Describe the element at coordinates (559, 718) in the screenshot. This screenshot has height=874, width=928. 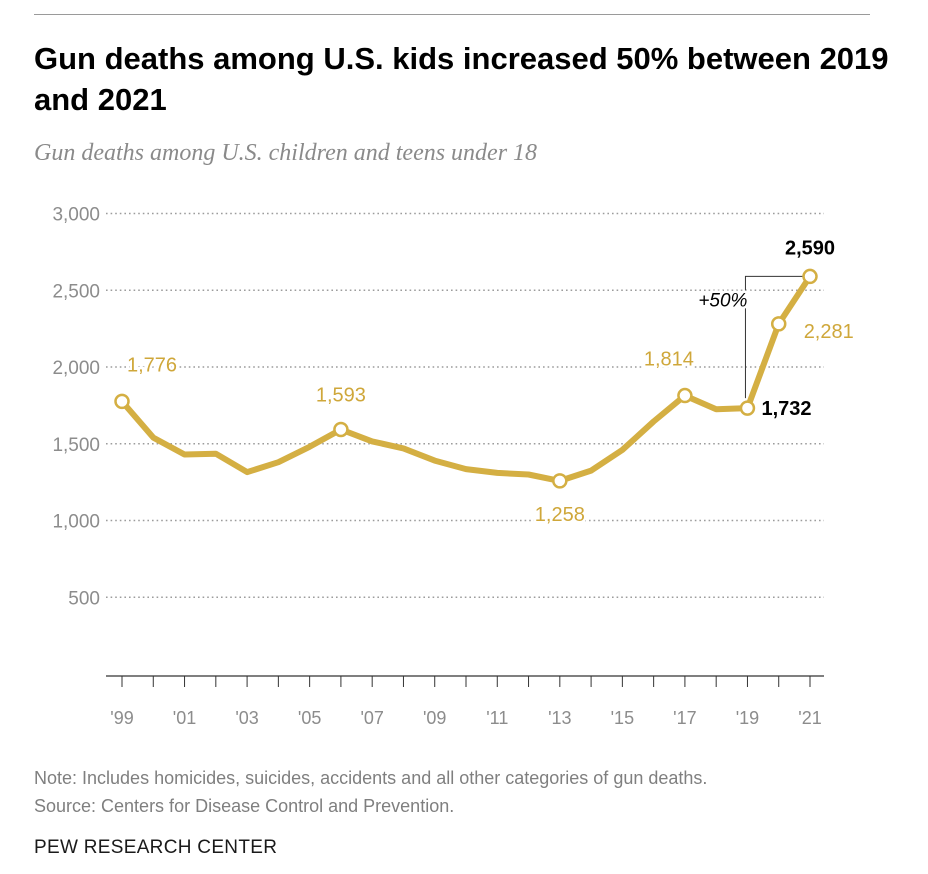
I see `x-tick-label: '13` at that location.